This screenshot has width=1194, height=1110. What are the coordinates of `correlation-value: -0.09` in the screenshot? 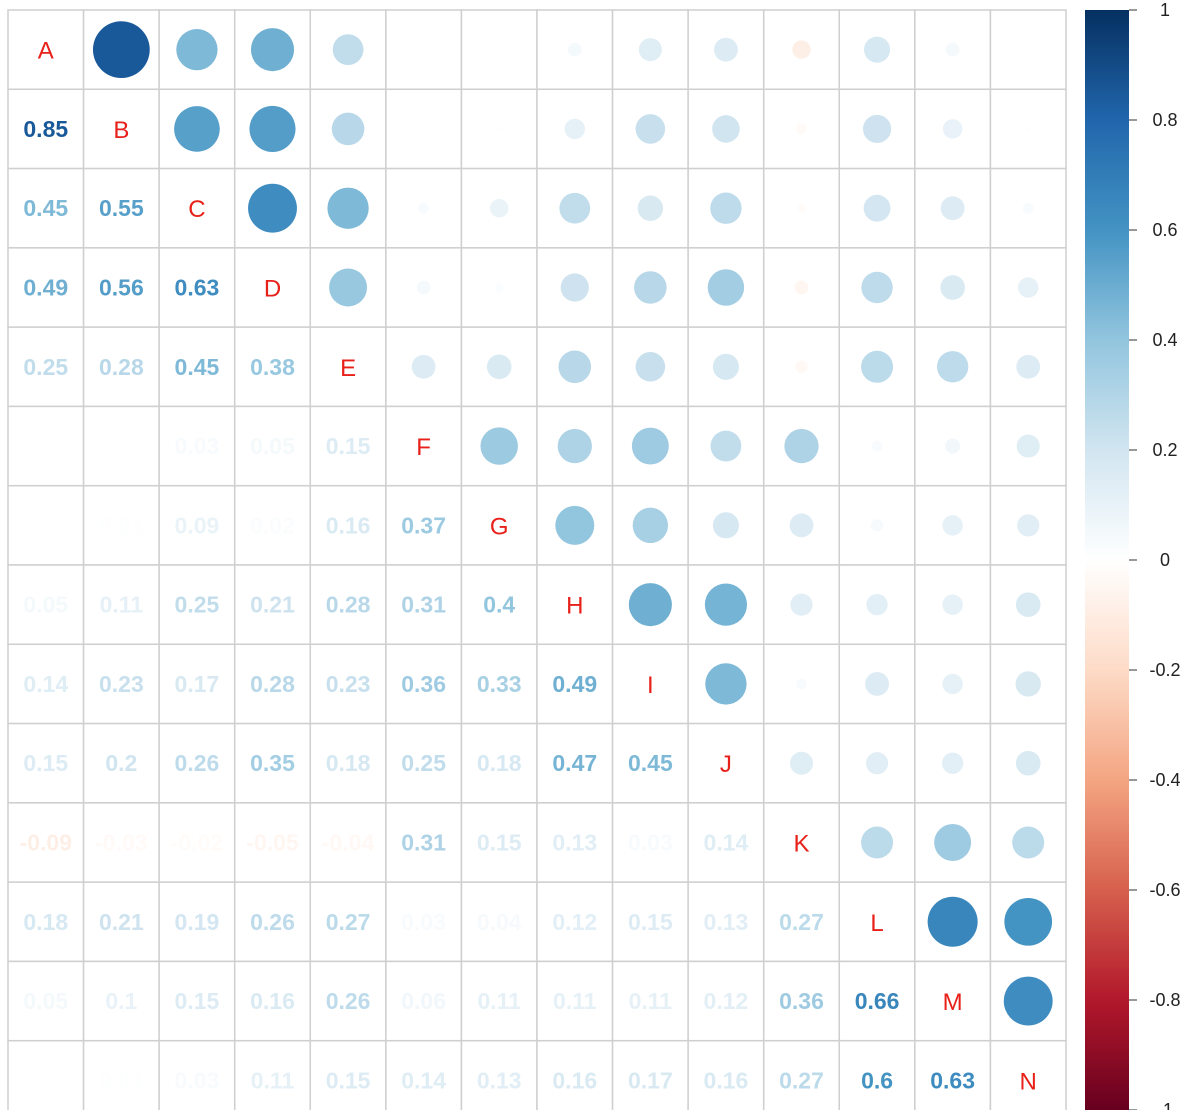 It's located at (46, 843).